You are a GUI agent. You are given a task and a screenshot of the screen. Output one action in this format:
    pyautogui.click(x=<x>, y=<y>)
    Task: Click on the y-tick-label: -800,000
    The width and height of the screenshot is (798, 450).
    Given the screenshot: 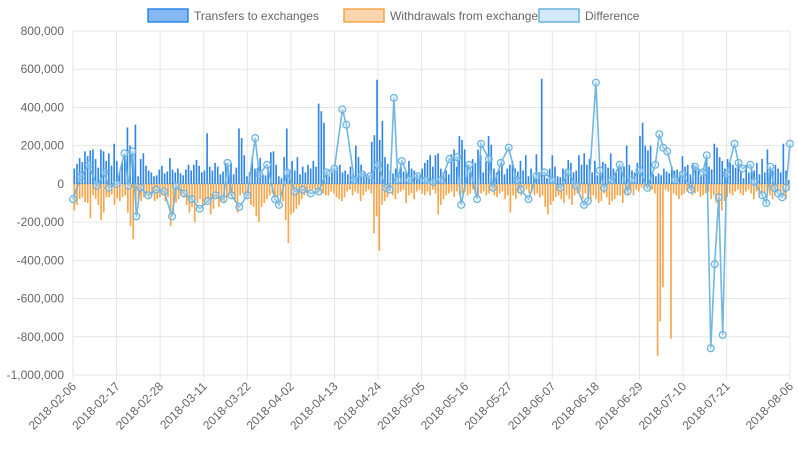 What is the action you would take?
    pyautogui.click(x=41, y=337)
    